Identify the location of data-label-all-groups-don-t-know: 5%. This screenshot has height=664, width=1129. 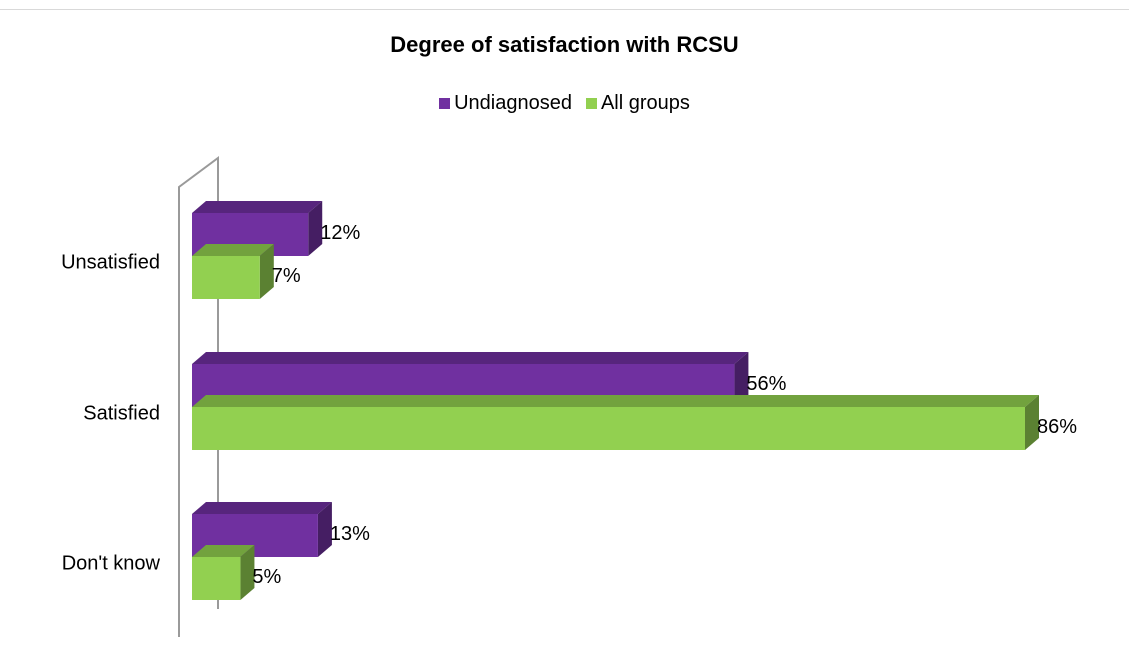
(266, 577).